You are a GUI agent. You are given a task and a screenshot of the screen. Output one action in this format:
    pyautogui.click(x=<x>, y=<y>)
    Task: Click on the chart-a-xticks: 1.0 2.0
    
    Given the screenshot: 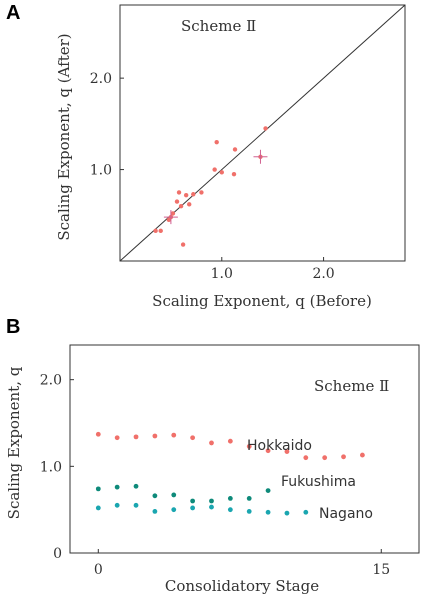 What is the action you would take?
    pyautogui.click(x=273, y=269)
    